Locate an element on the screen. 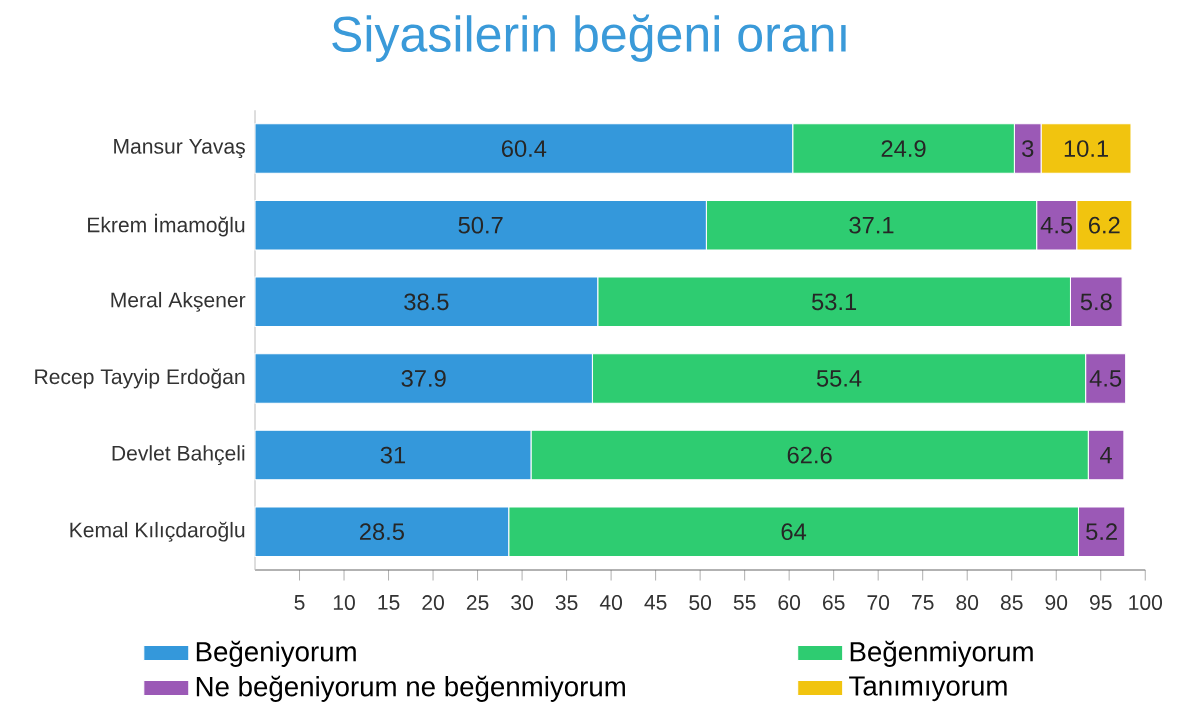 The height and width of the screenshot is (702, 1200). x-tick-label: 20 is located at coordinates (433, 603).